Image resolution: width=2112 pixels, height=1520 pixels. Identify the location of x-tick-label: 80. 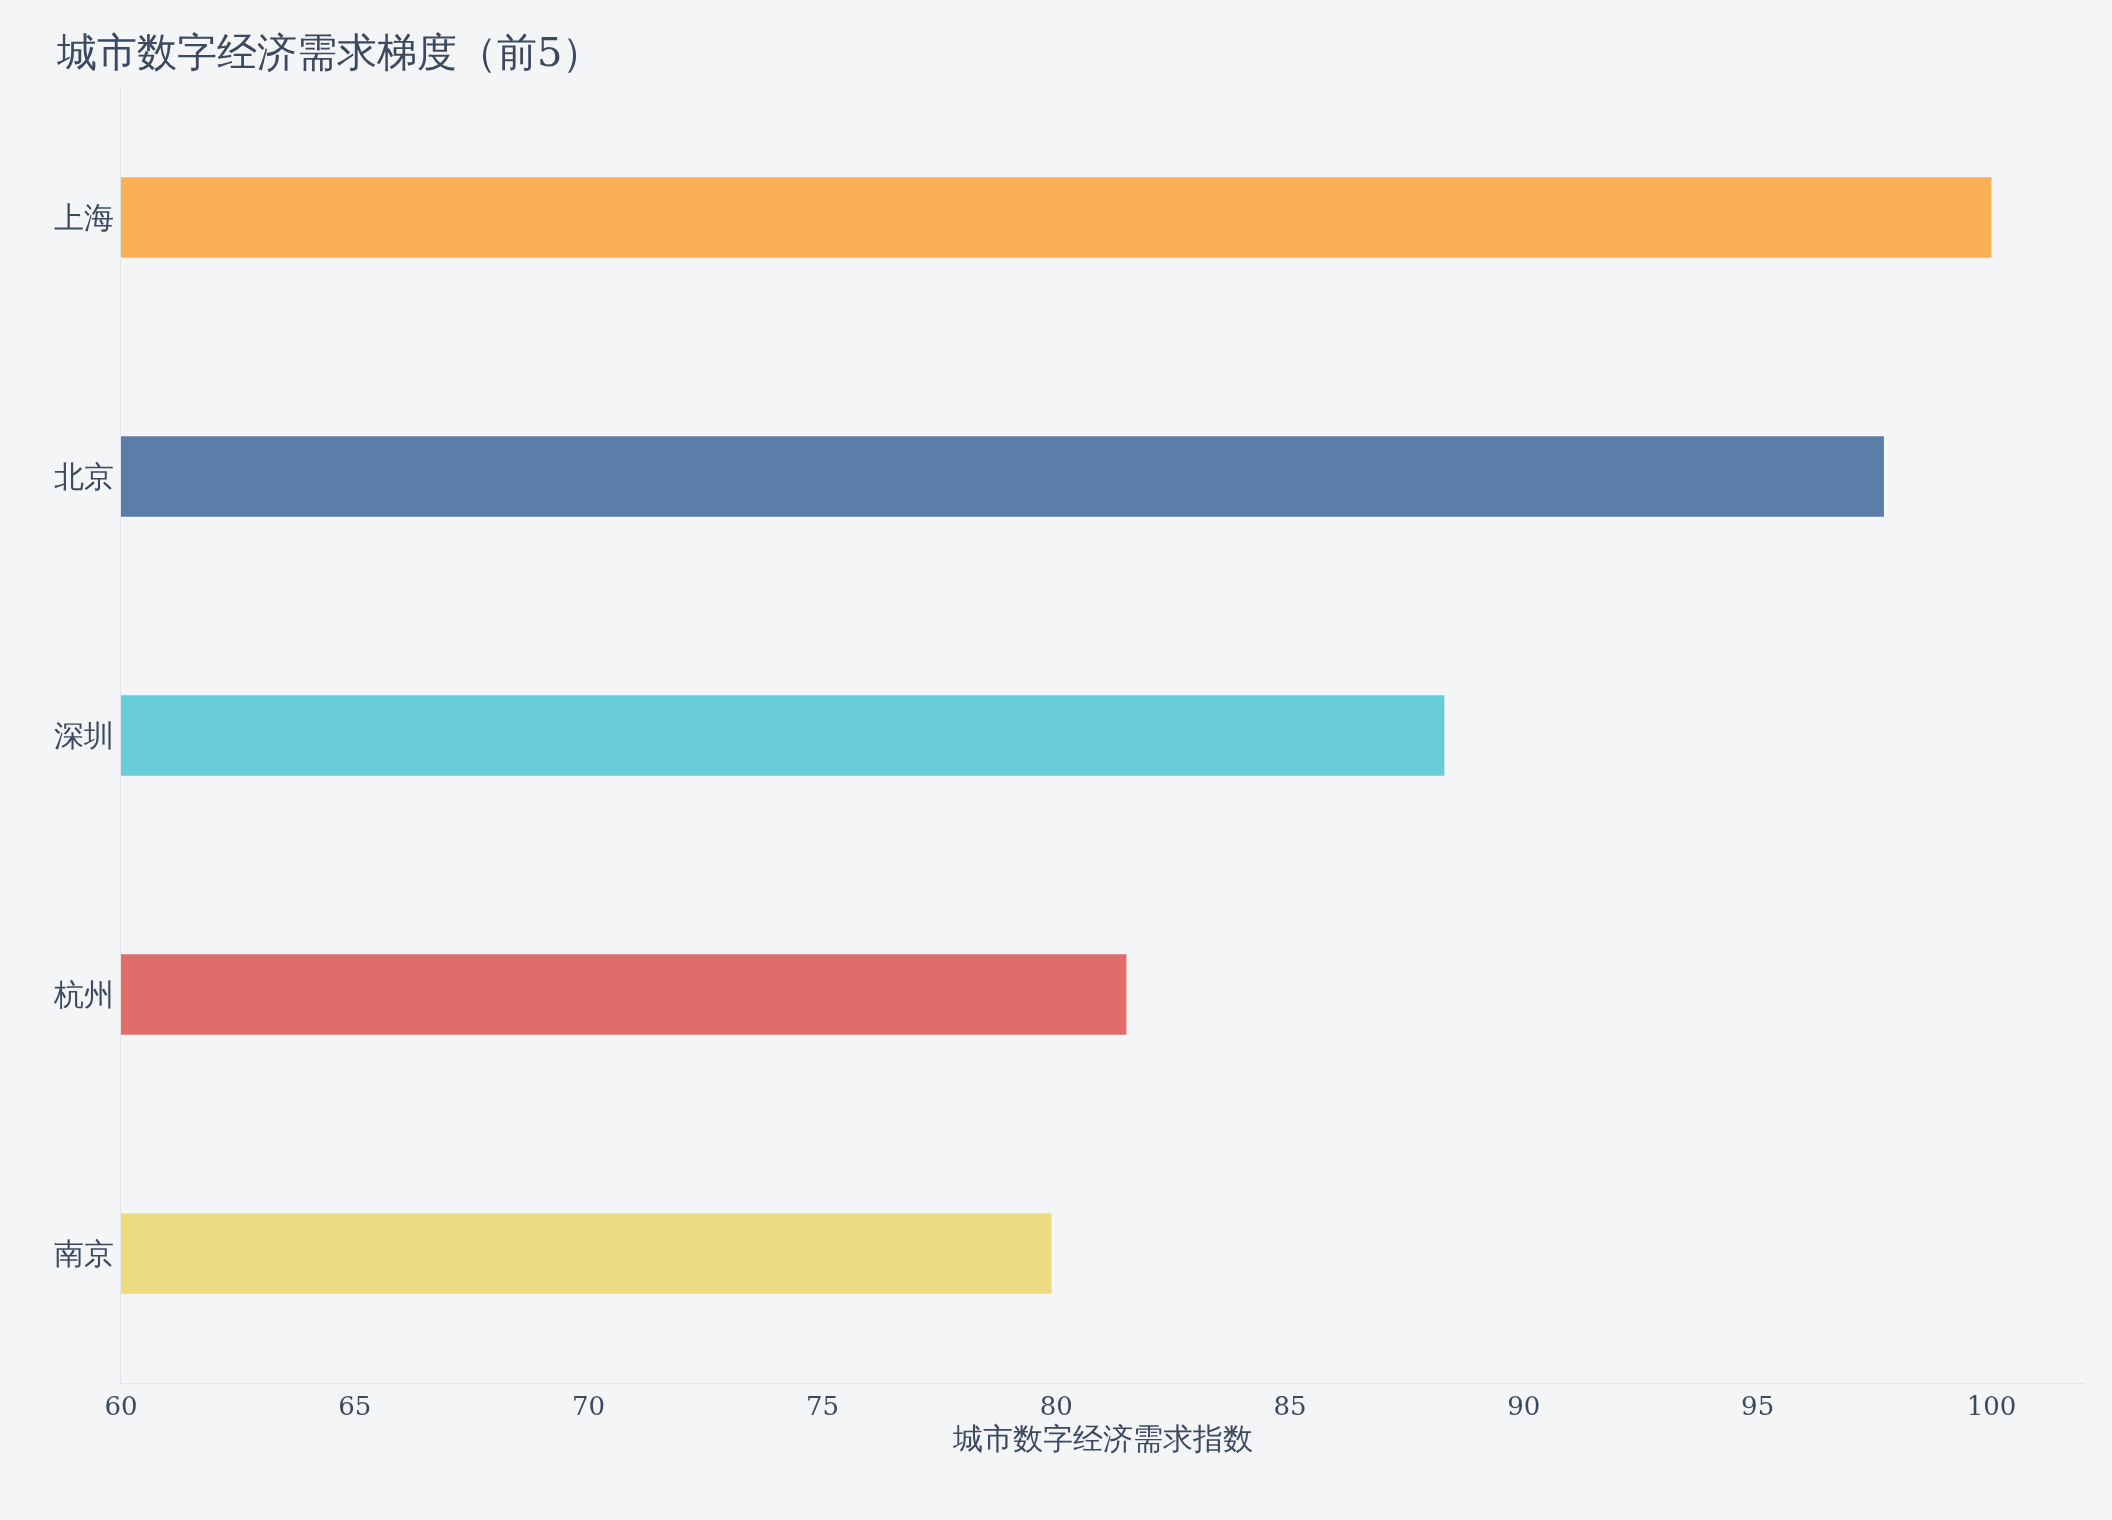
(1056, 1406).